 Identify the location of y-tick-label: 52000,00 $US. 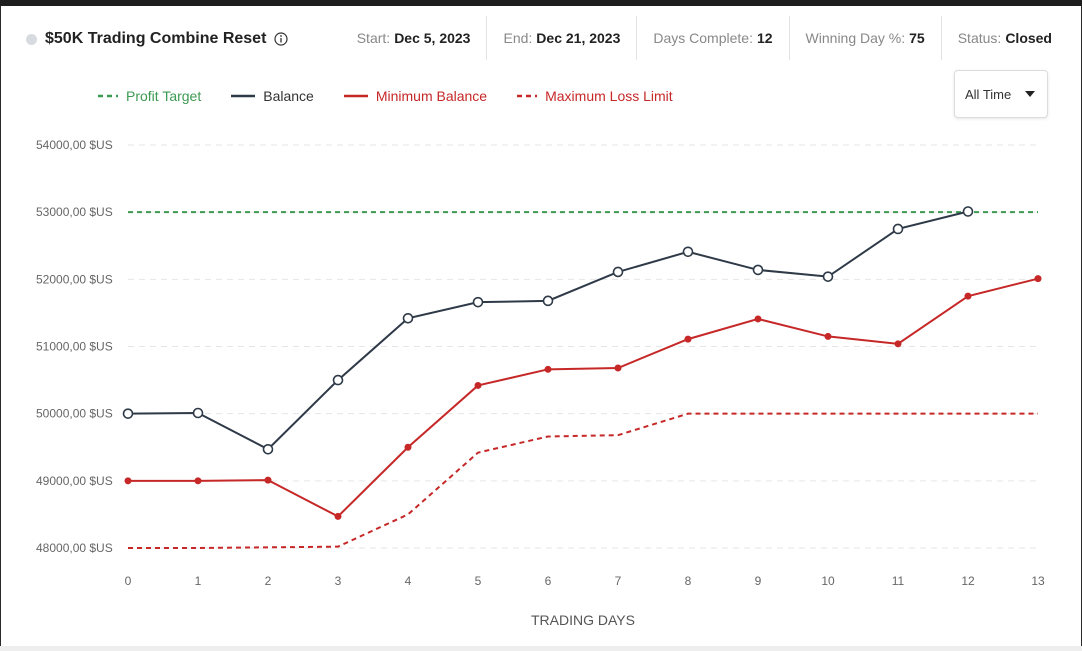
(74, 279).